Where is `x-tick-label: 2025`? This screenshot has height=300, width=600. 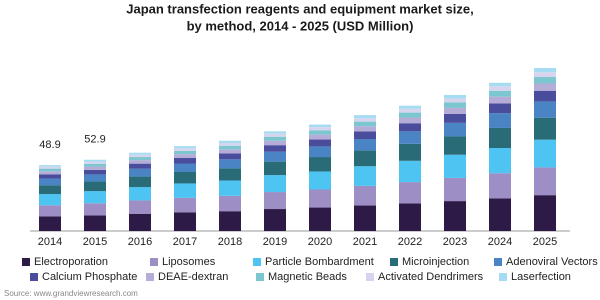 x-tick-label: 2025 is located at coordinates (545, 242).